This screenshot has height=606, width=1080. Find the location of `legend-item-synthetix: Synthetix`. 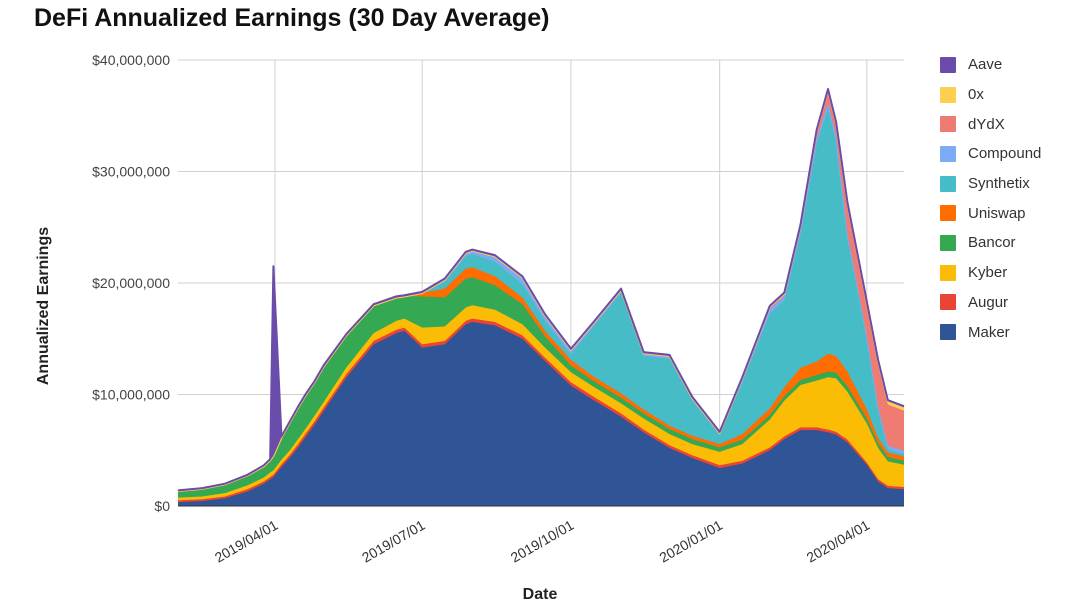

legend-item-synthetix: Synthetix is located at coordinates (990, 184).